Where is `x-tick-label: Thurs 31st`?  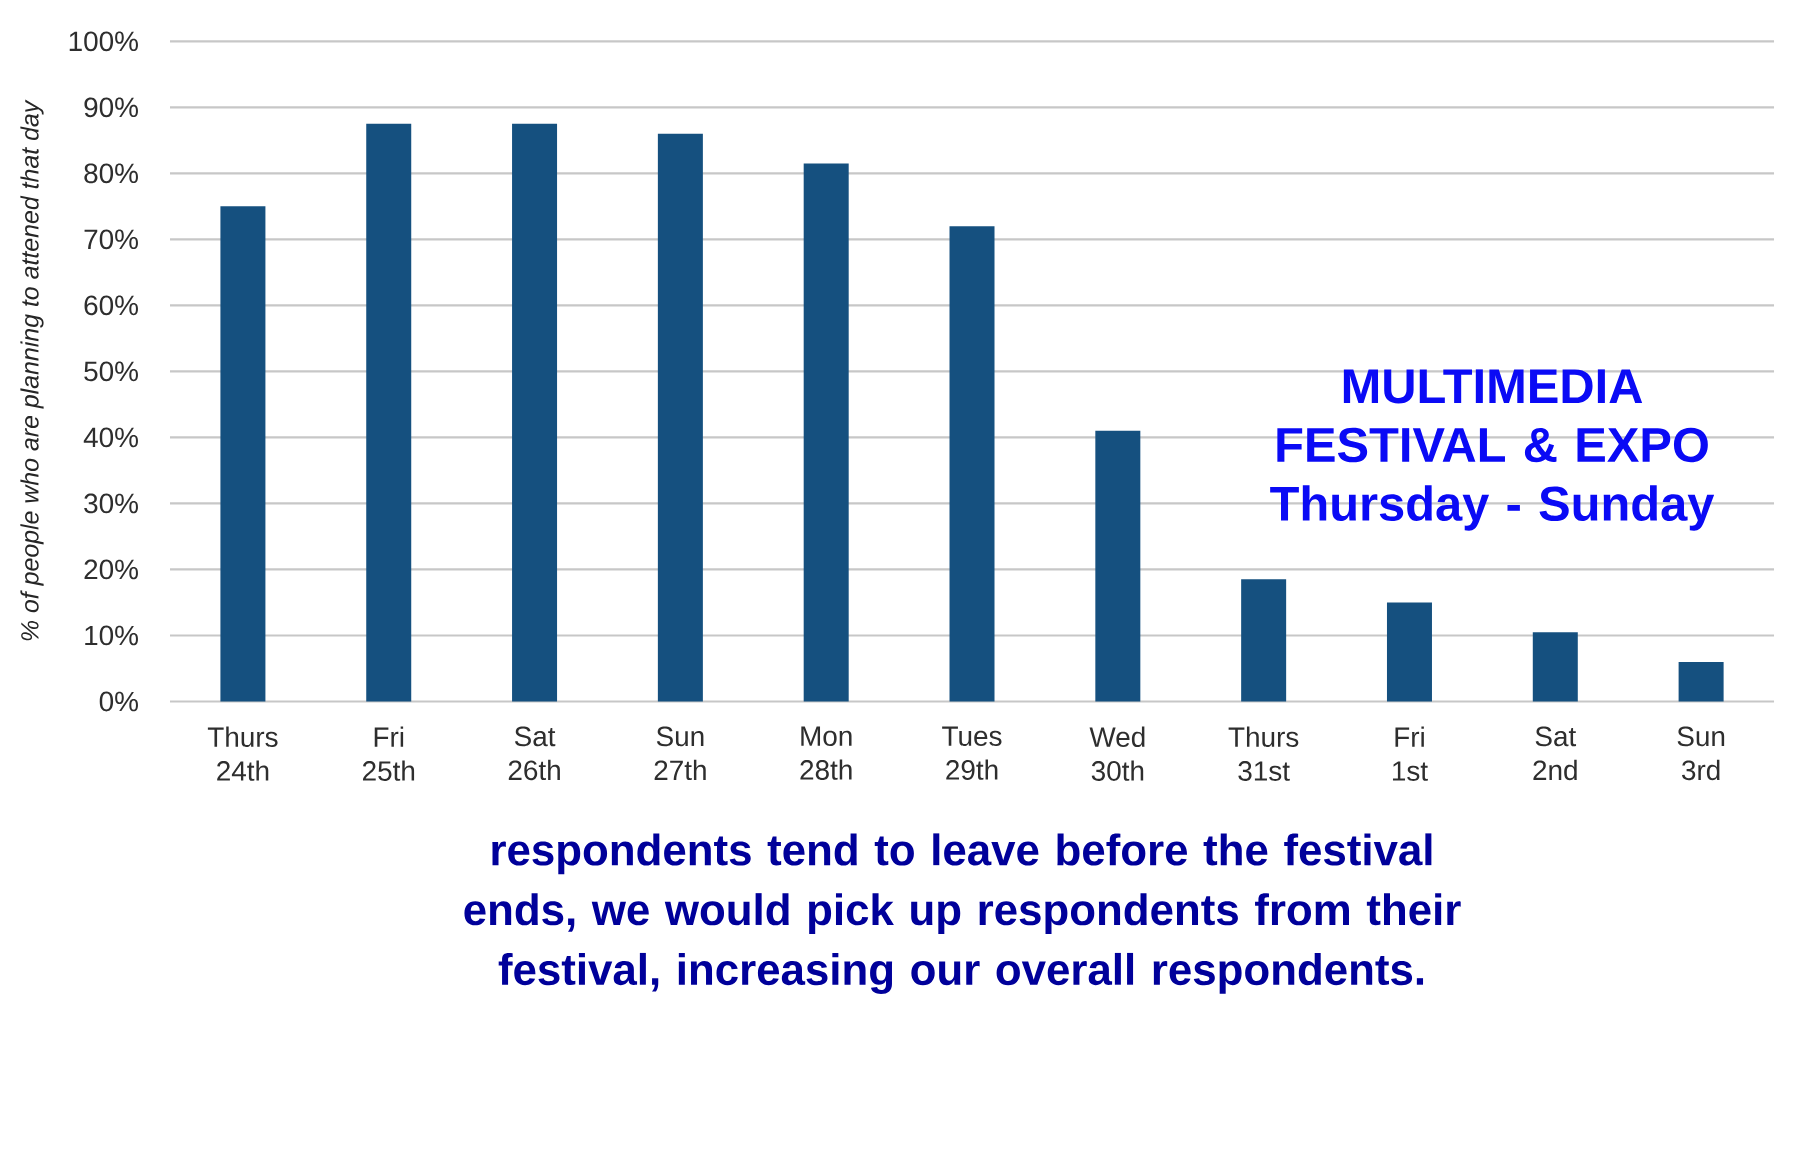
x-tick-label: Thurs 31st is located at coordinates (1263, 753).